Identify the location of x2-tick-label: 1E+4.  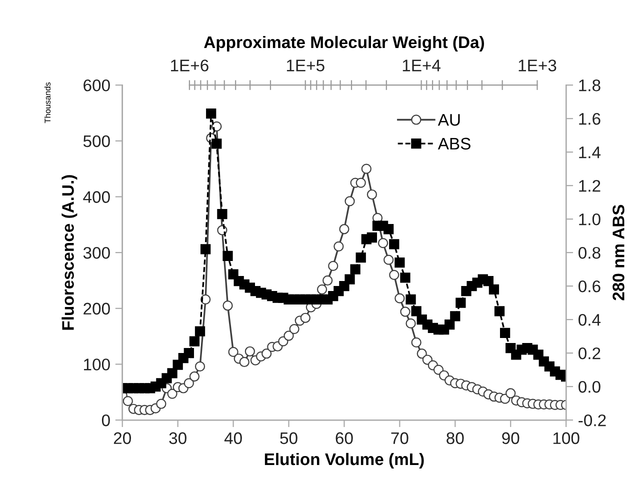
(421, 66).